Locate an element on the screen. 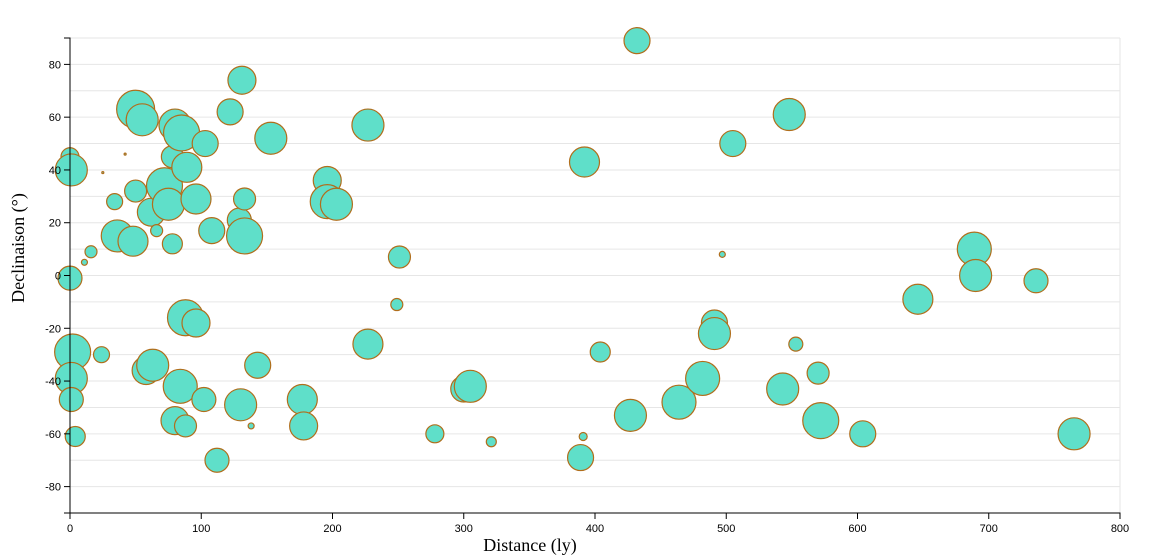 The width and height of the screenshot is (1160, 558). y-tick-label: 20 is located at coordinates (55, 224).